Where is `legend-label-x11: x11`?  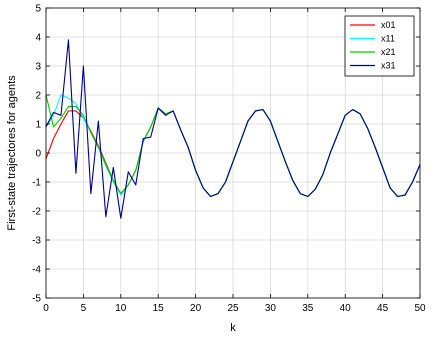
legend-label-x11: x11 is located at coordinates (388, 39).